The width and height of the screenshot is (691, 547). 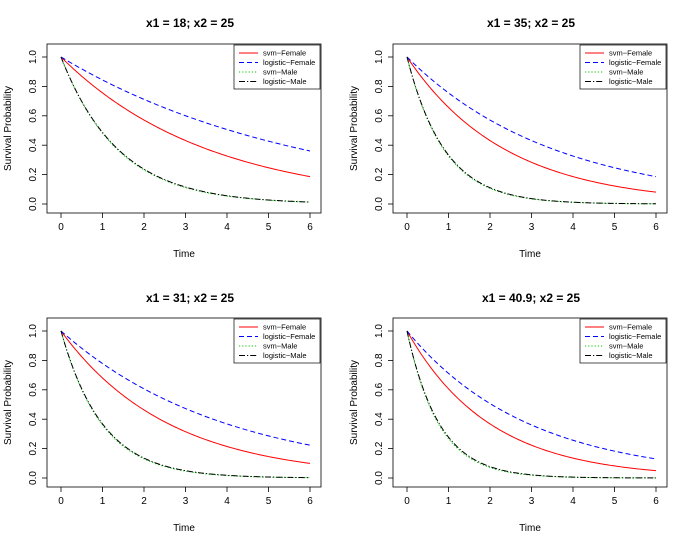 I want to click on chart-title: x1 = 18; x2 = 25, so click(x=190, y=23).